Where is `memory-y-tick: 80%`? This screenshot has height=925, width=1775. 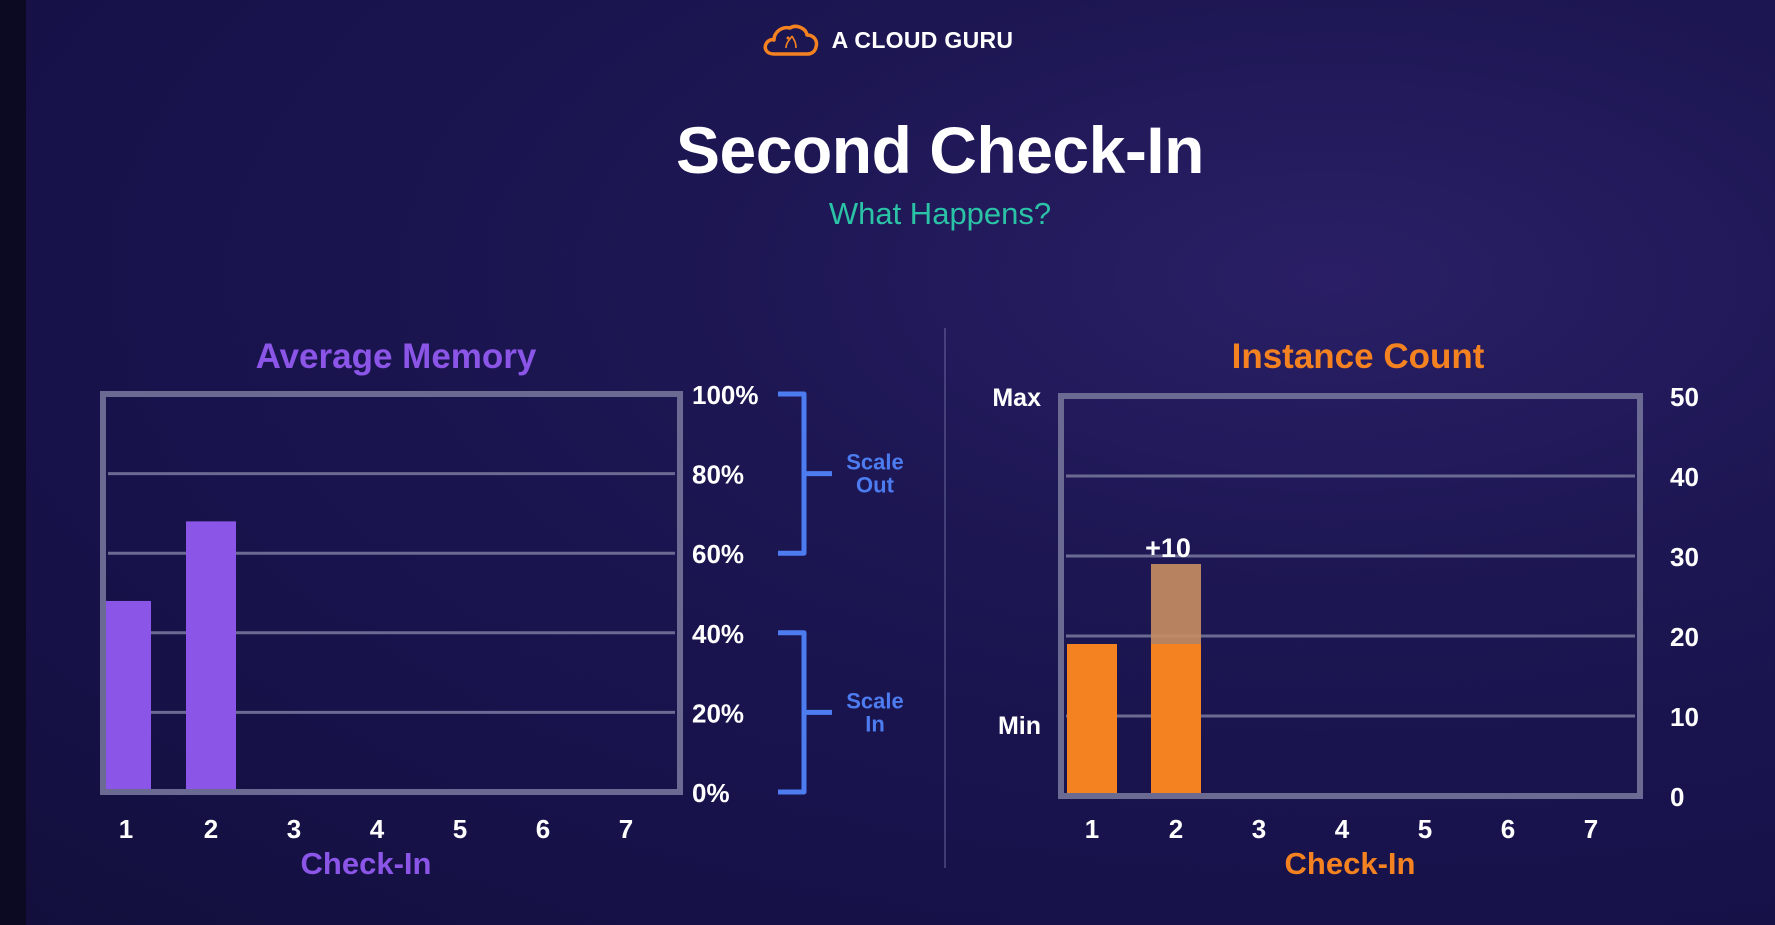 memory-y-tick: 80% is located at coordinates (718, 475).